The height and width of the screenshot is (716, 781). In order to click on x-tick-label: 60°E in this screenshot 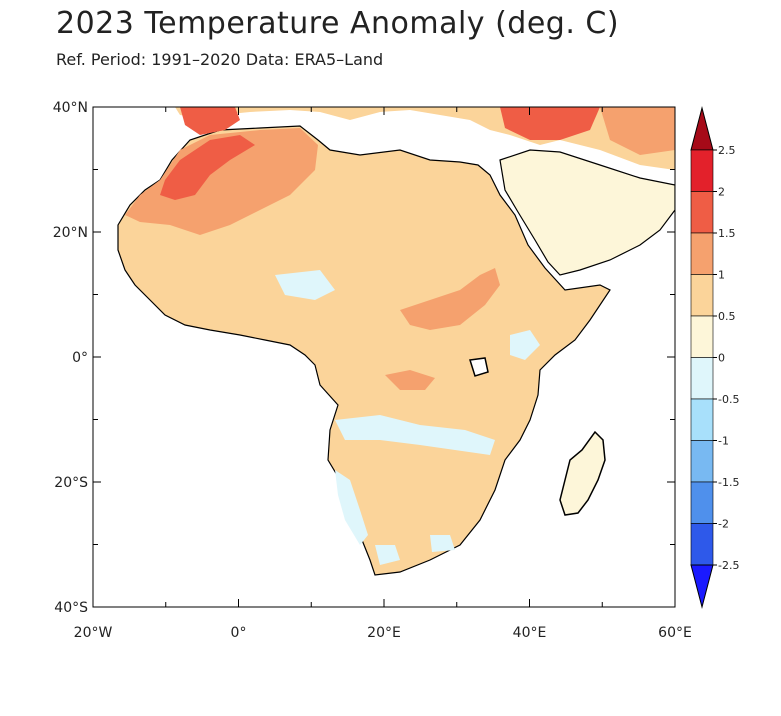, I will do `click(675, 633)`.